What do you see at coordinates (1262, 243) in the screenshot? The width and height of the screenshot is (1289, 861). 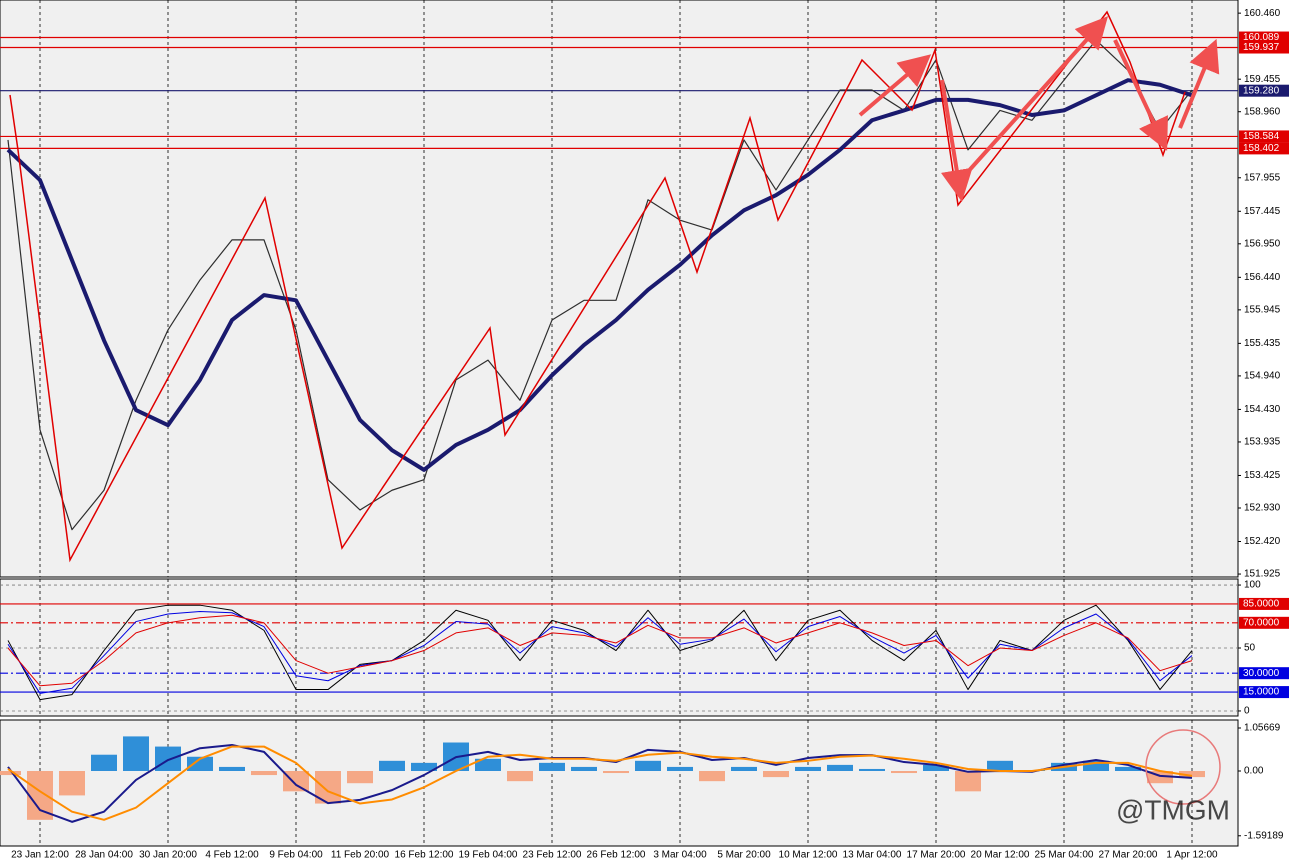 I see `y-tick-label: 156.950` at bounding box center [1262, 243].